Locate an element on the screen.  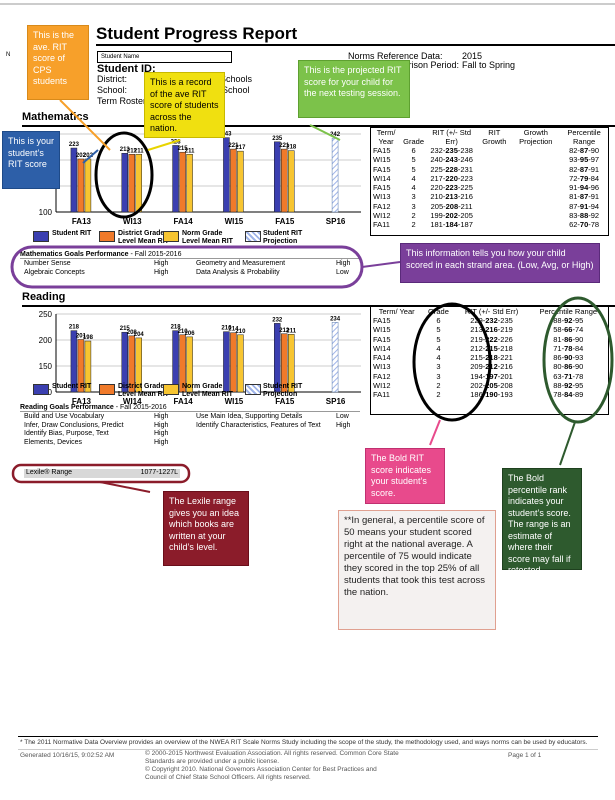
reading-table-cell: 229-232-235 is located at coordinates (491, 320).